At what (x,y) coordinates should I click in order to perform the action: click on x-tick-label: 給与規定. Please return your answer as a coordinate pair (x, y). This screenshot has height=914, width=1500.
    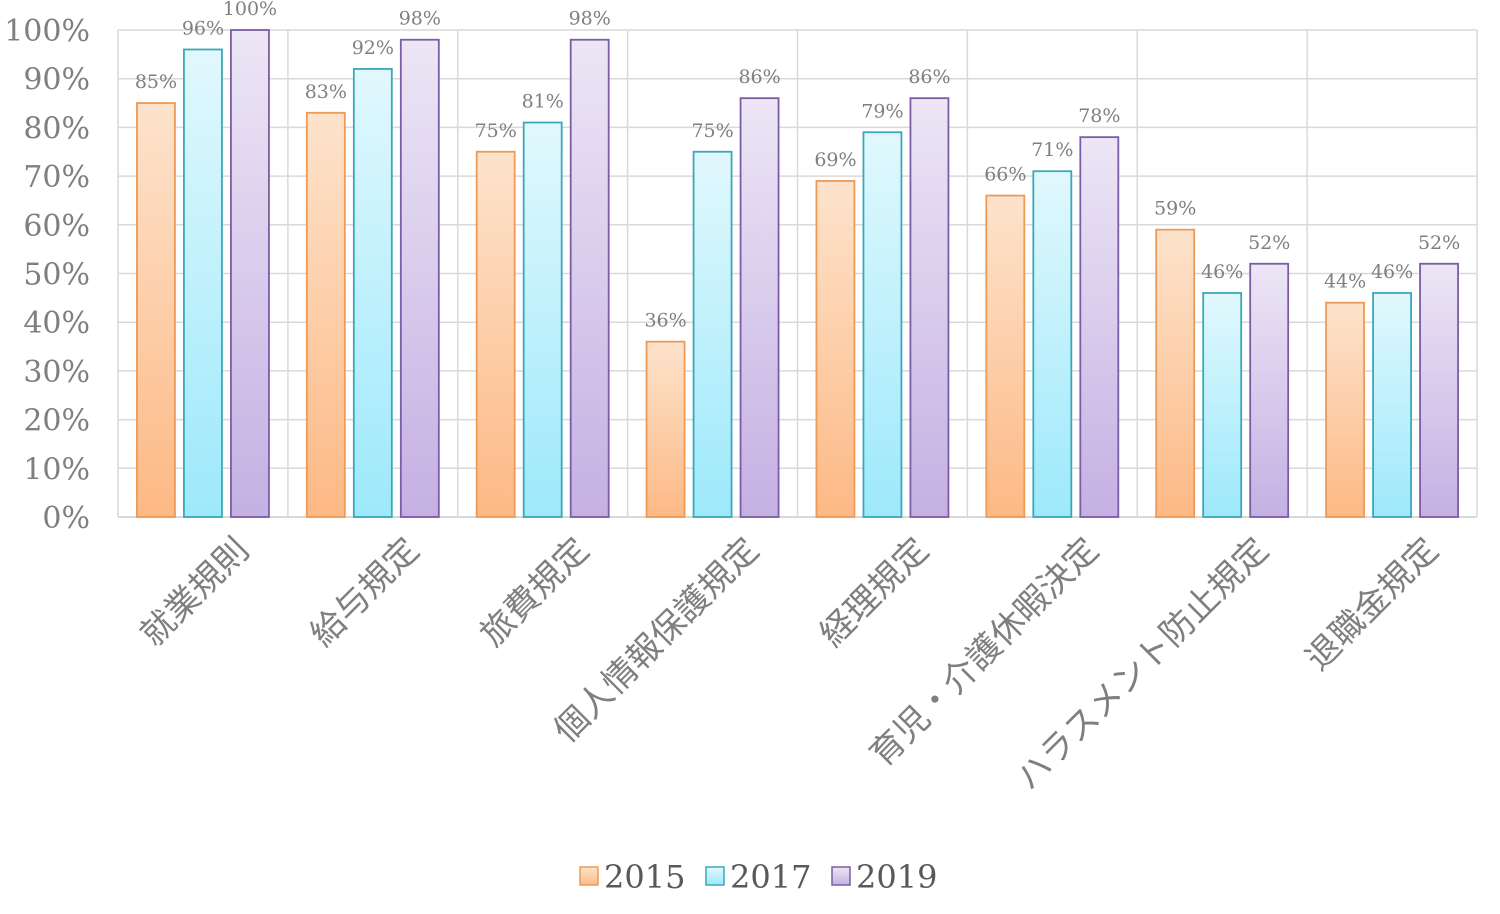
    Looking at the image, I should click on (365, 592).